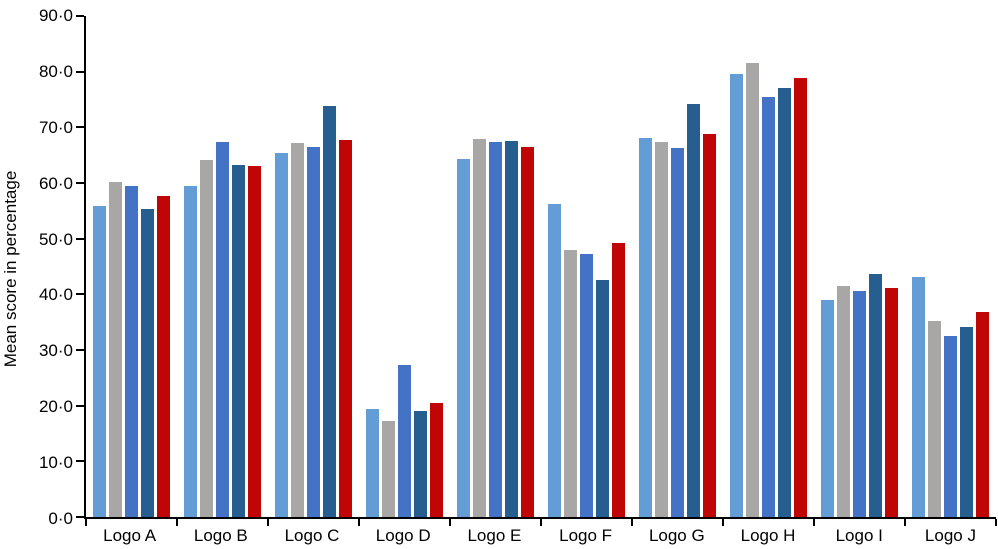  What do you see at coordinates (55, 71) in the screenshot?
I see `y-tick-label: 80·0` at bounding box center [55, 71].